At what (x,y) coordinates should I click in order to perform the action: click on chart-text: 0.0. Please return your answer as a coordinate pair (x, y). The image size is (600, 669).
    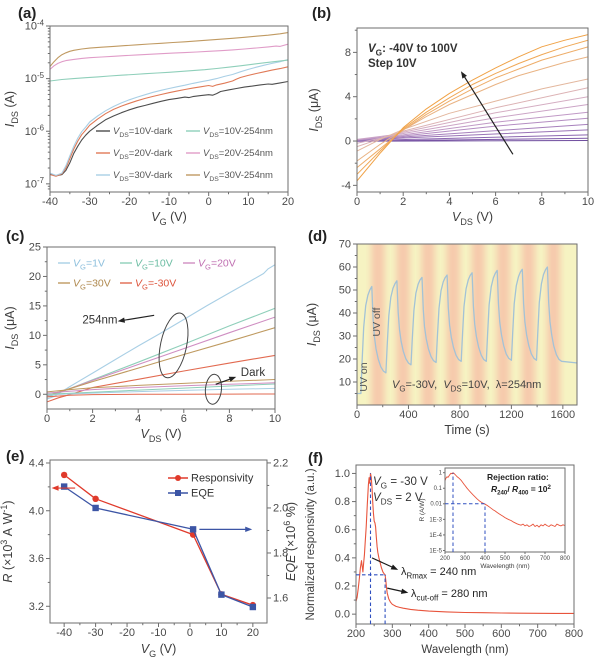
    Looking at the image, I should click on (342, 615).